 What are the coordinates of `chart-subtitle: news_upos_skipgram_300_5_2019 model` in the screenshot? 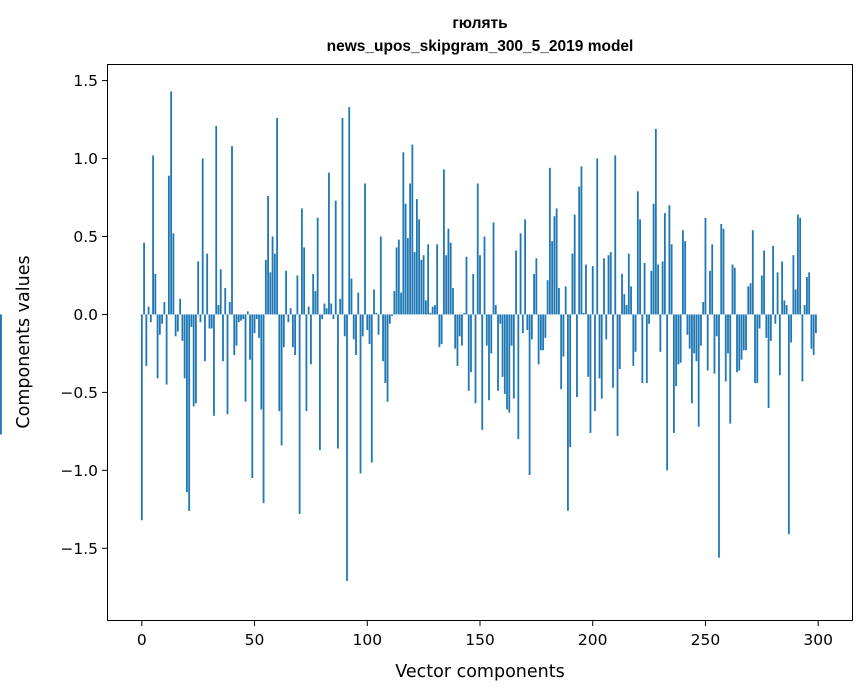 It's located at (480, 46).